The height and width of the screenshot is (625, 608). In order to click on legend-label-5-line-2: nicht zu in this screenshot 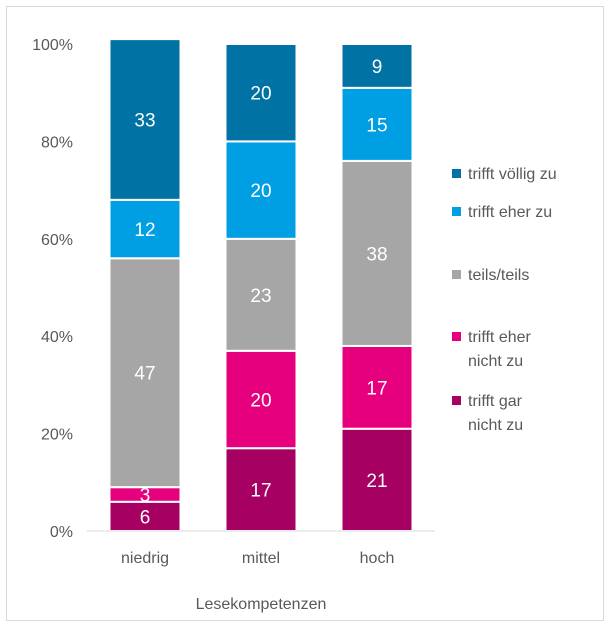, I will do `click(495, 425)`.